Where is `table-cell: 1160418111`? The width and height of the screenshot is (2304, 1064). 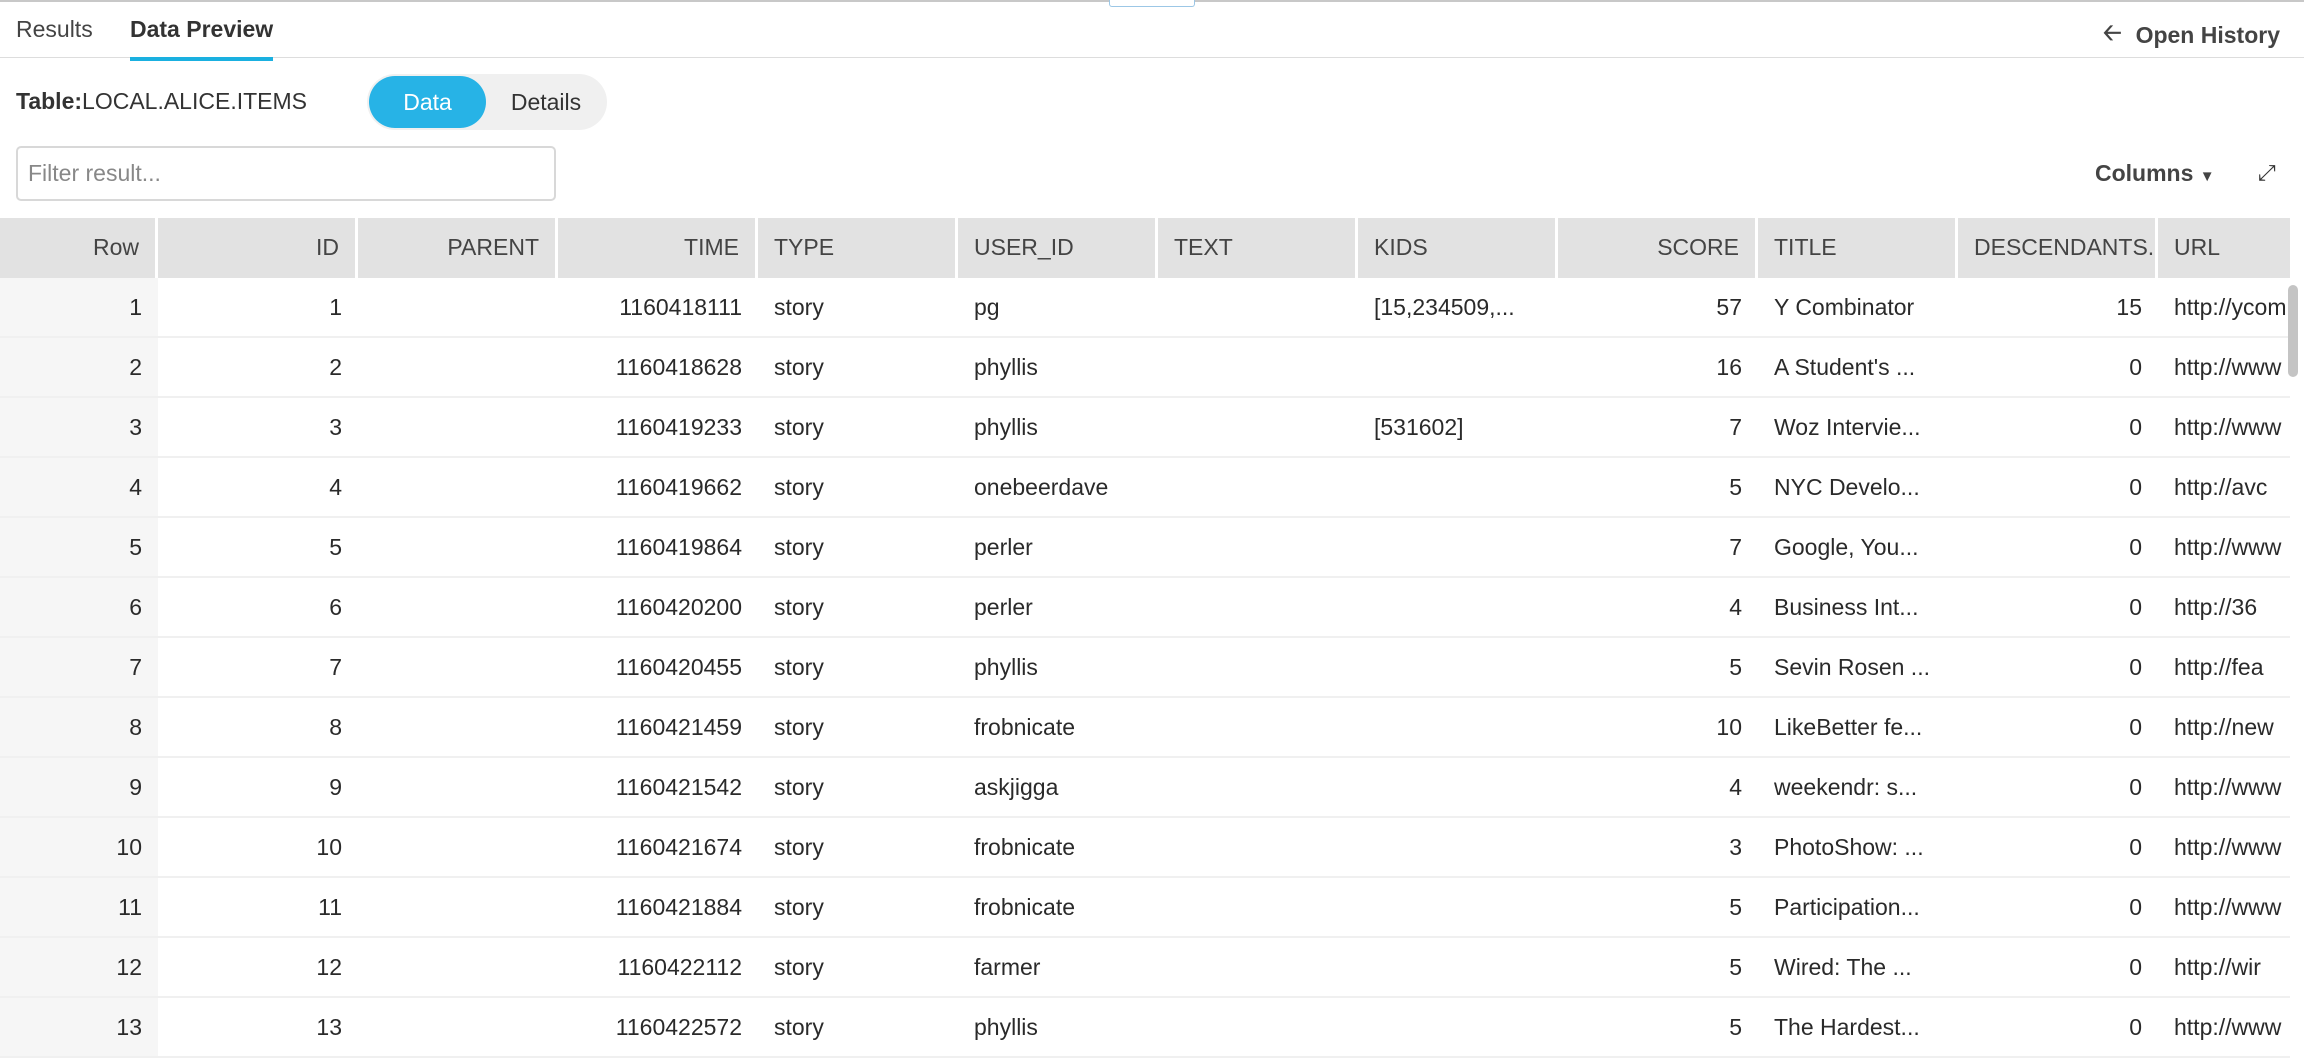 table-cell: 1160418111 is located at coordinates (680, 307).